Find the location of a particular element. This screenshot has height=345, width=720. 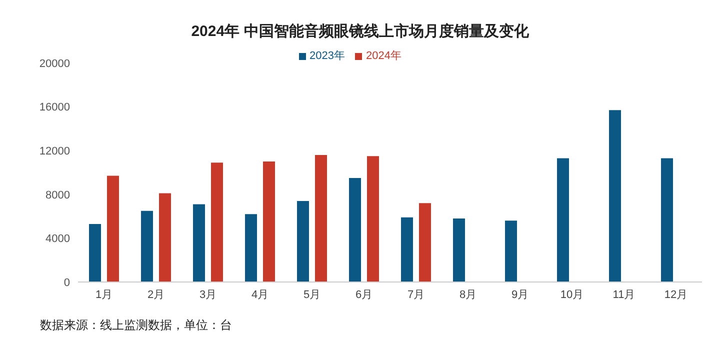

y-tick-label: 8000 is located at coordinates (58, 195).